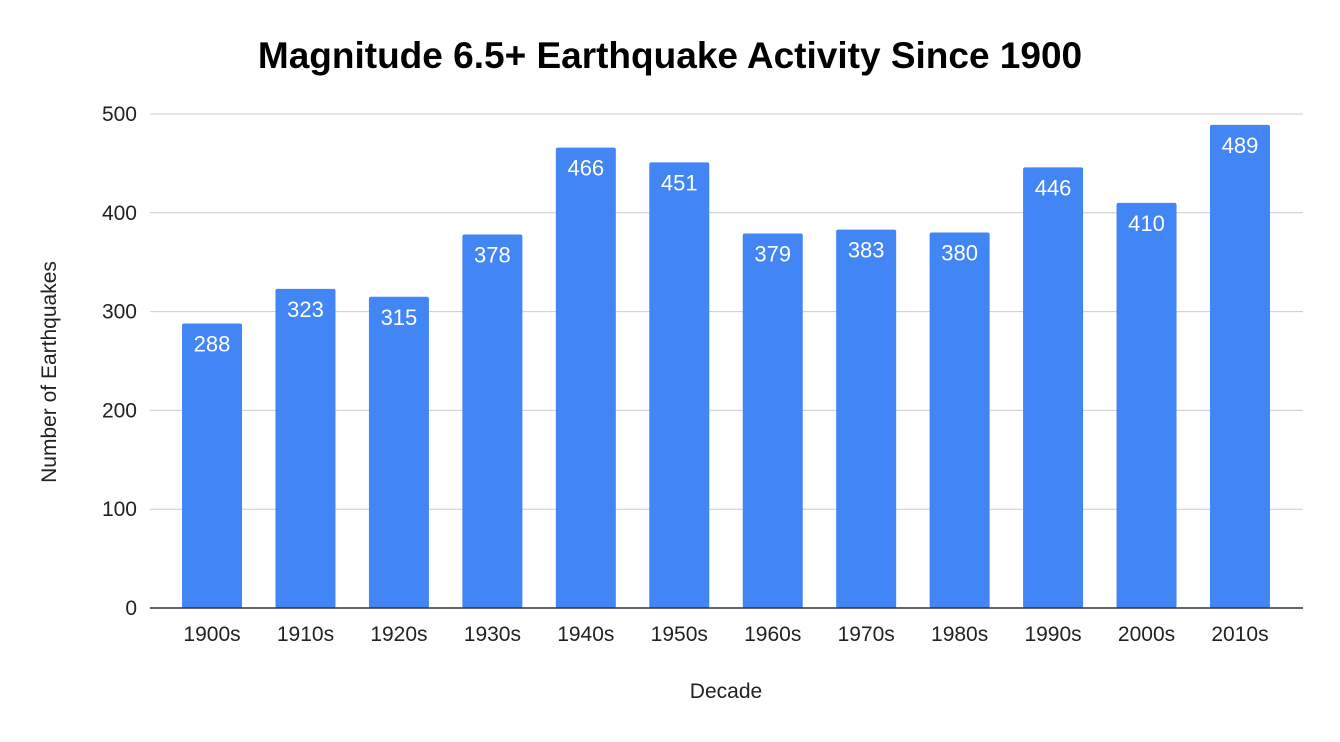  I want to click on x-tick-label: 2000s, so click(1146, 634).